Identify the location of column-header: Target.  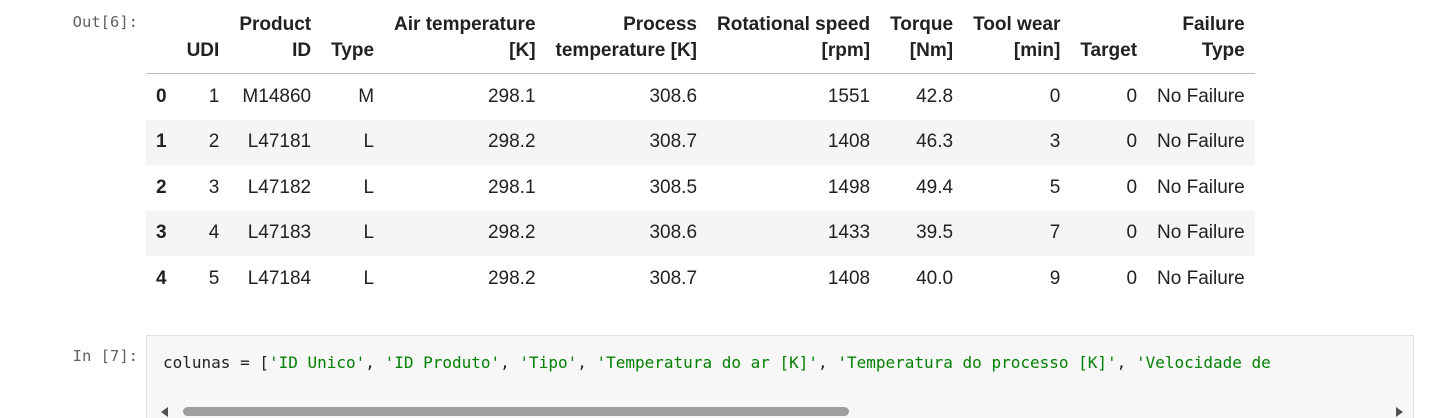
(1109, 41).